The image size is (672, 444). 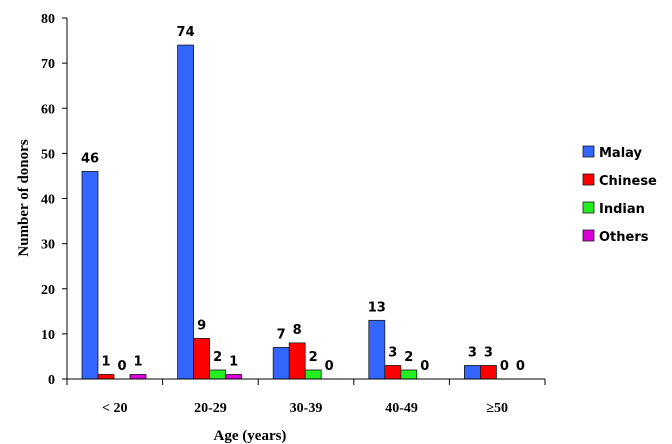 I want to click on y-tick-label: 70, so click(x=48, y=64).